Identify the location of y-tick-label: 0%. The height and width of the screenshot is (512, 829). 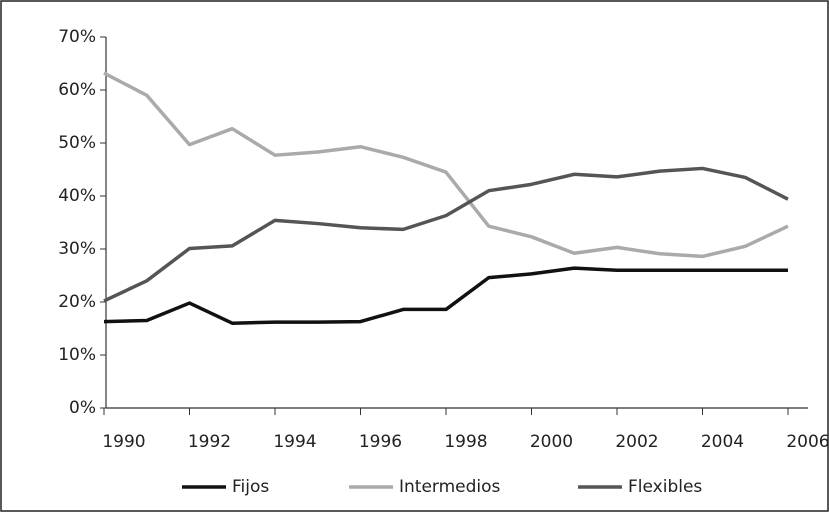
(82, 408).